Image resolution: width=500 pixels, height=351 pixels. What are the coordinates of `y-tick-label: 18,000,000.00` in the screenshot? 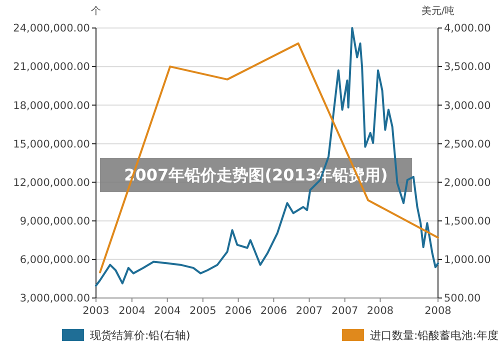 It's located at (51, 106).